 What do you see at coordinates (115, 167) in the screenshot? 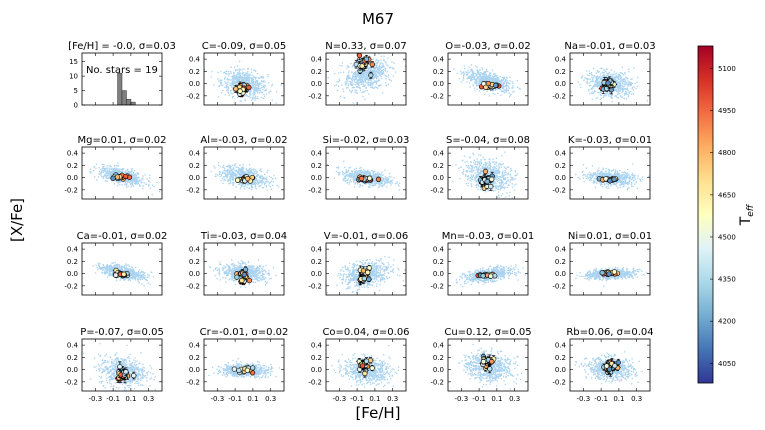
I see `subplot-mg: Mg=0.01, σ=0.020.40.20.0-0.2` at bounding box center [115, 167].